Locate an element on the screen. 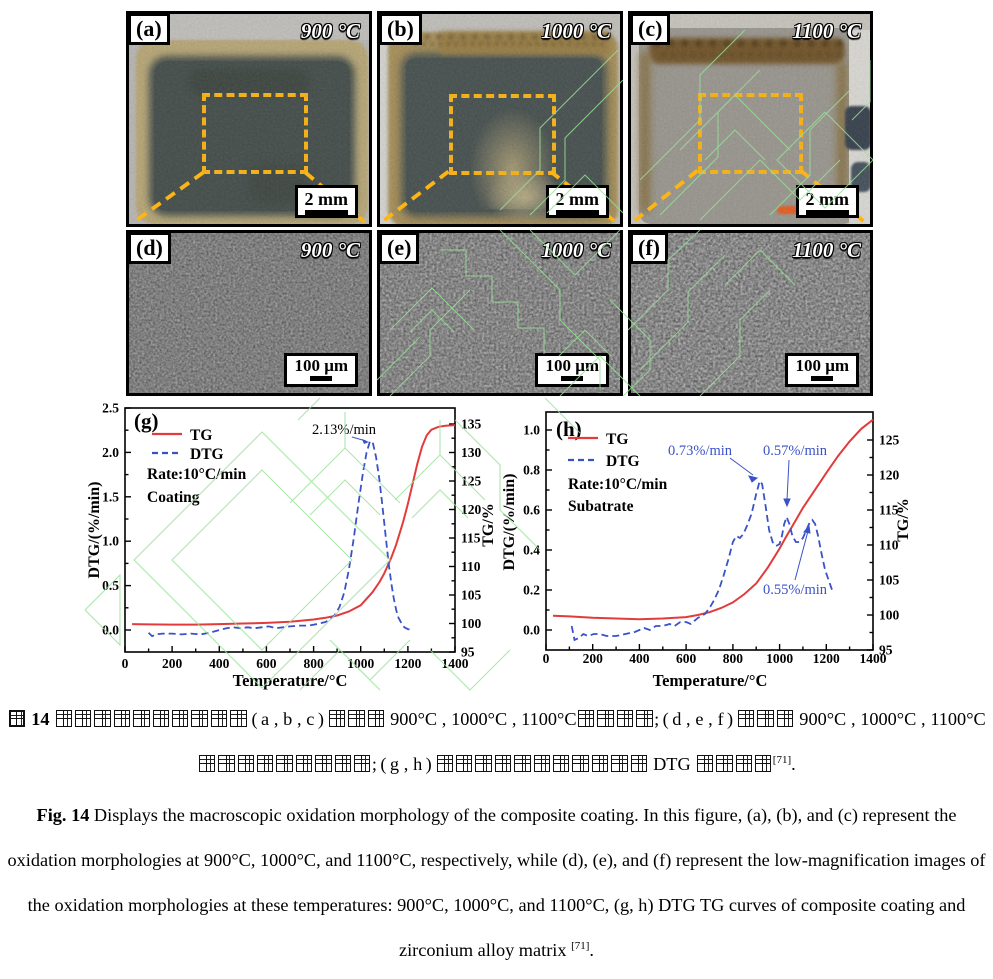 This screenshot has width=993, height=979. svg-text: 130 is located at coordinates (471, 452).